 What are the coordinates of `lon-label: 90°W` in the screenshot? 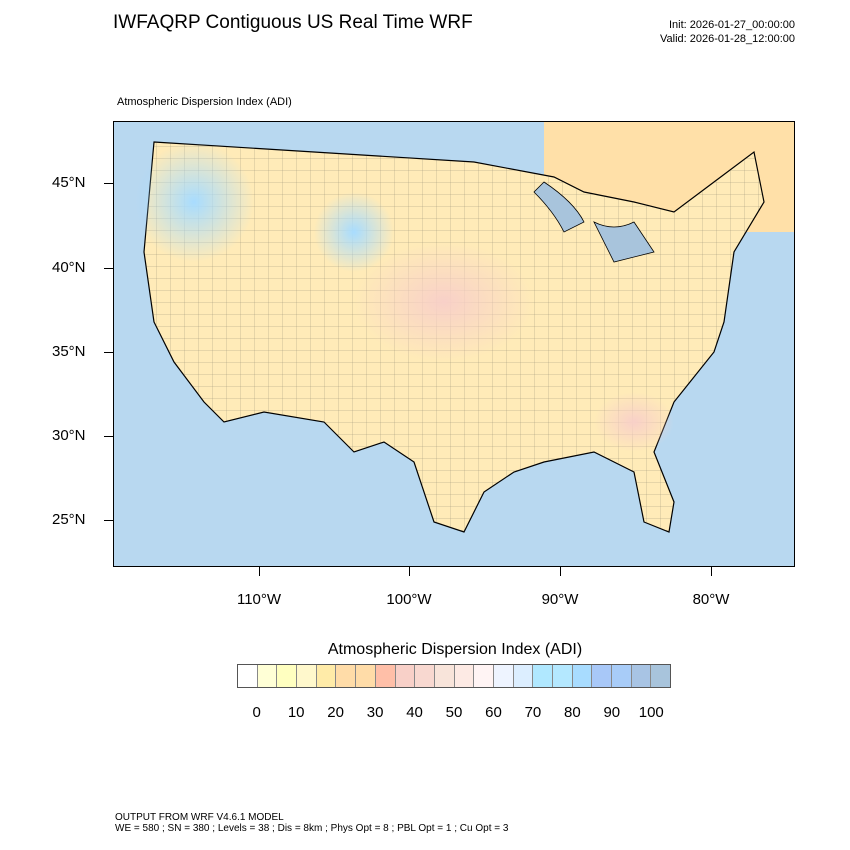 It's located at (560, 599).